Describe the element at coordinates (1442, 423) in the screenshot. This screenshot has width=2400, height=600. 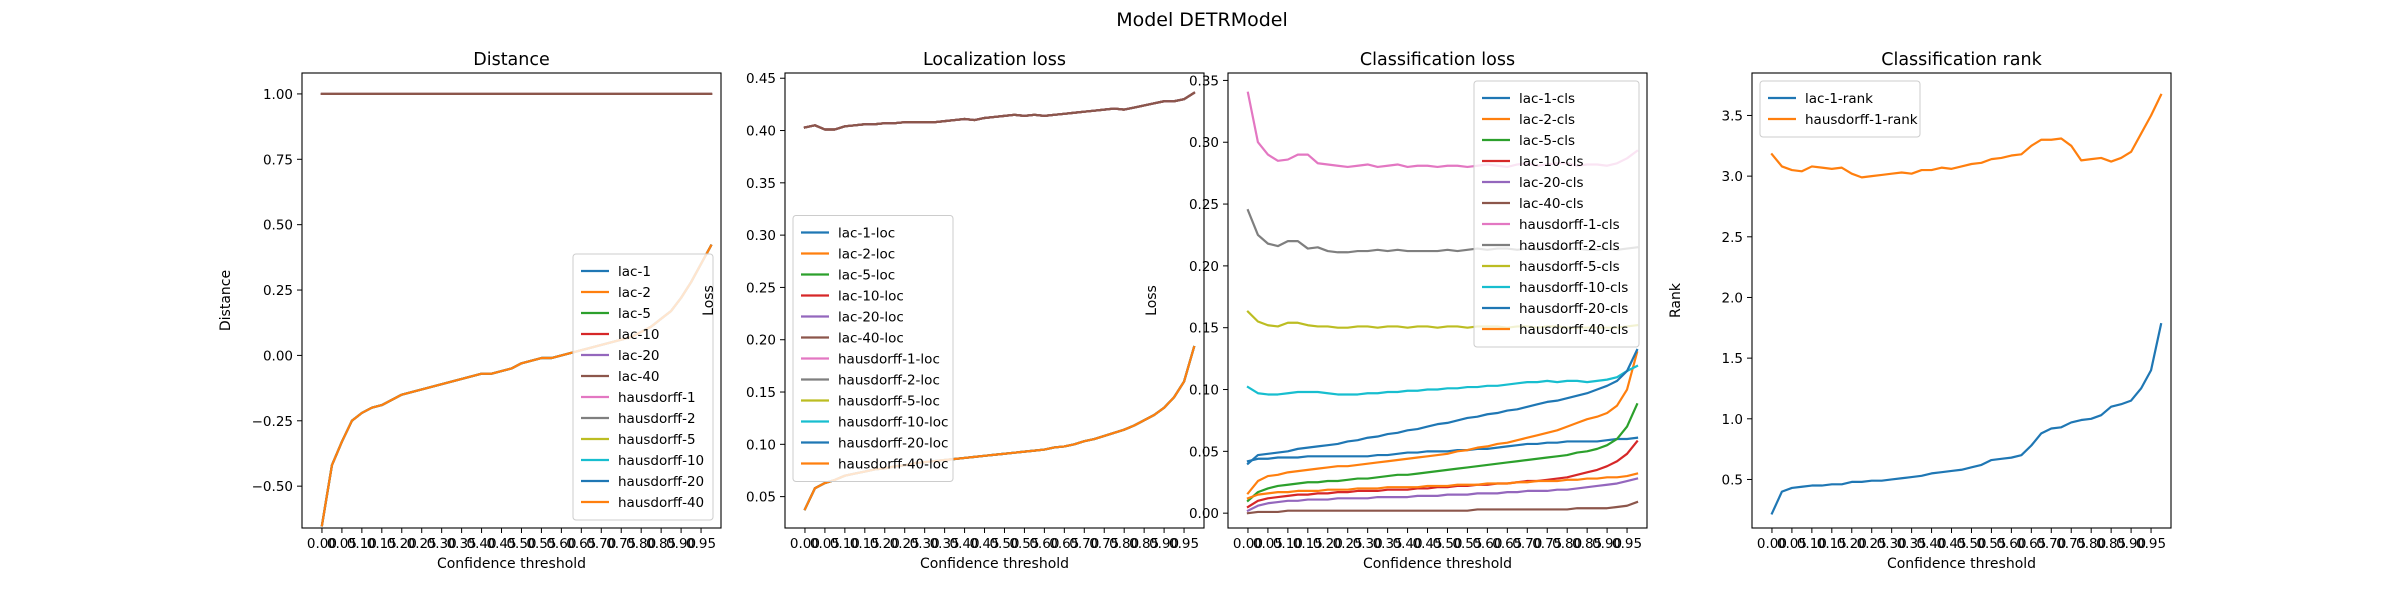
I see `series-line-lac-2-cls` at that location.